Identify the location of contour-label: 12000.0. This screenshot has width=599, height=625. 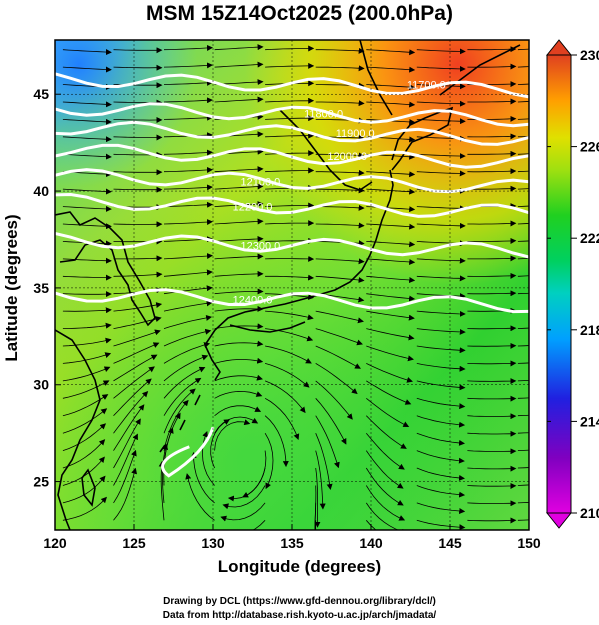
(347, 157).